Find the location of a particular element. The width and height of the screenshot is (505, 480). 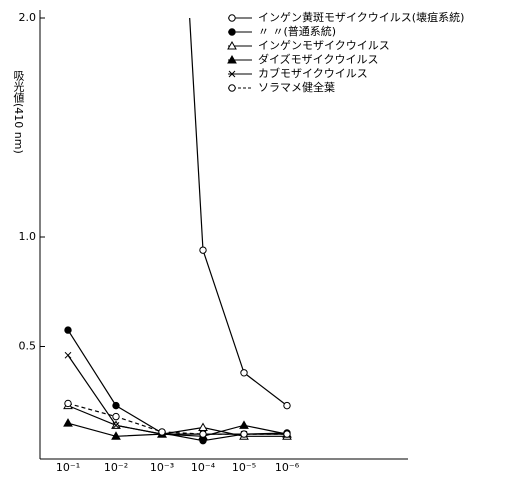

x-tick-label: 10⁻⁶ is located at coordinates (287, 467).